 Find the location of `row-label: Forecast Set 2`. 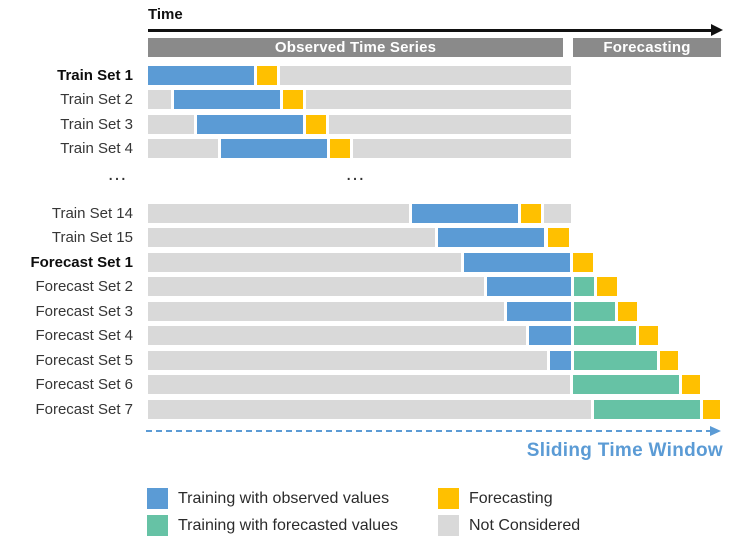

row-label: Forecast Set 2 is located at coordinates (84, 286).